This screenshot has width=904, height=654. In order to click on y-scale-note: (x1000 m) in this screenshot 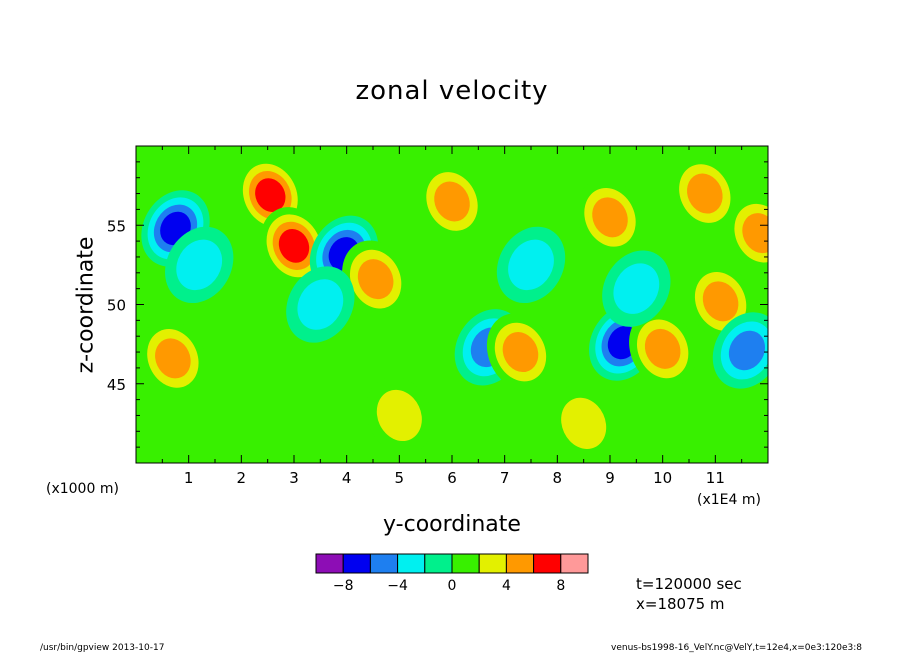, I will do `click(82, 489)`.